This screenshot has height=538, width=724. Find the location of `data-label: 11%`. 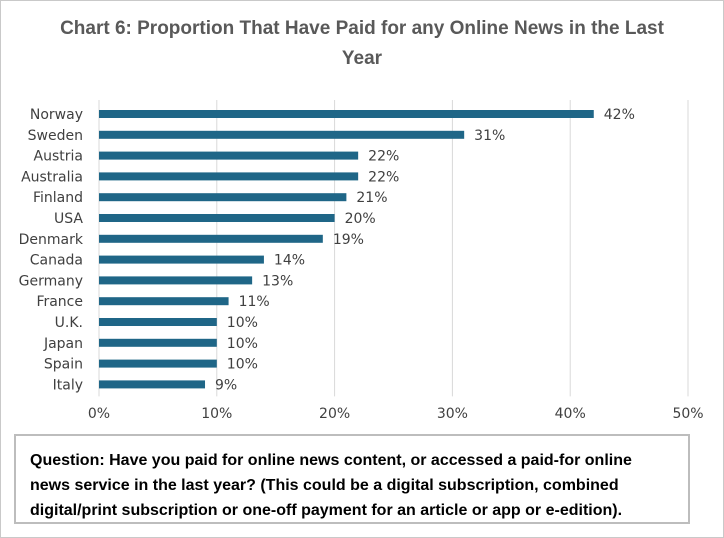

data-label: 11% is located at coordinates (254, 302).